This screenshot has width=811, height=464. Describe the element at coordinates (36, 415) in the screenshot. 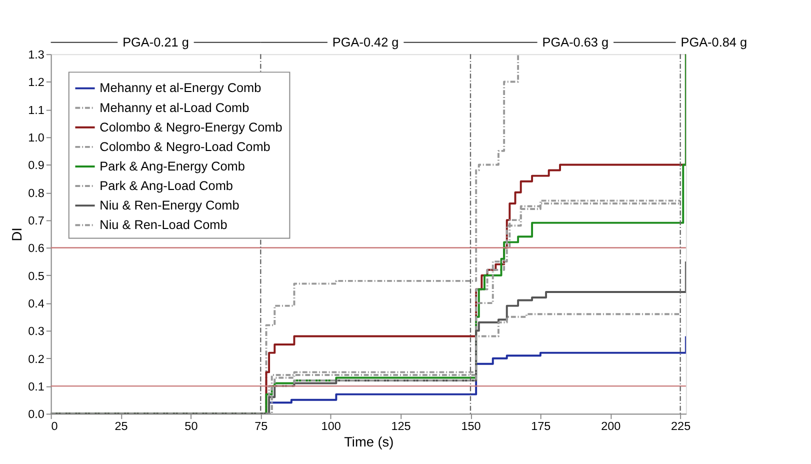

I see `y-tick-label: 0.0` at that location.